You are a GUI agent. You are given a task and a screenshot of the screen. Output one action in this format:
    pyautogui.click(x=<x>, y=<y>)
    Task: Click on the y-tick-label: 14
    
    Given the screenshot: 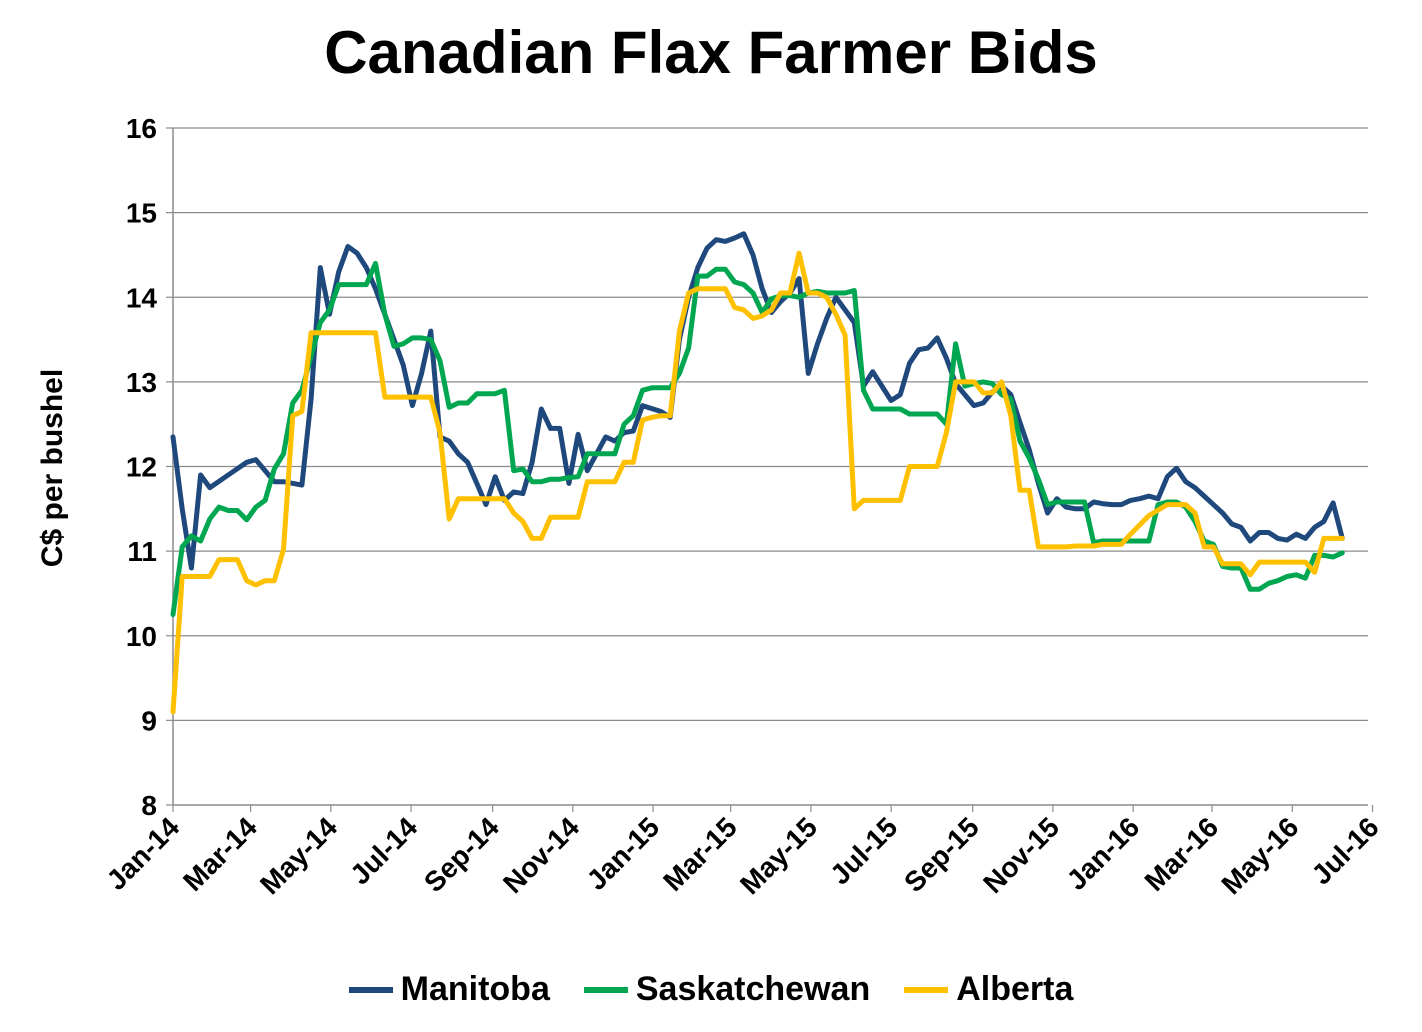 What is the action you would take?
    pyautogui.click(x=142, y=297)
    